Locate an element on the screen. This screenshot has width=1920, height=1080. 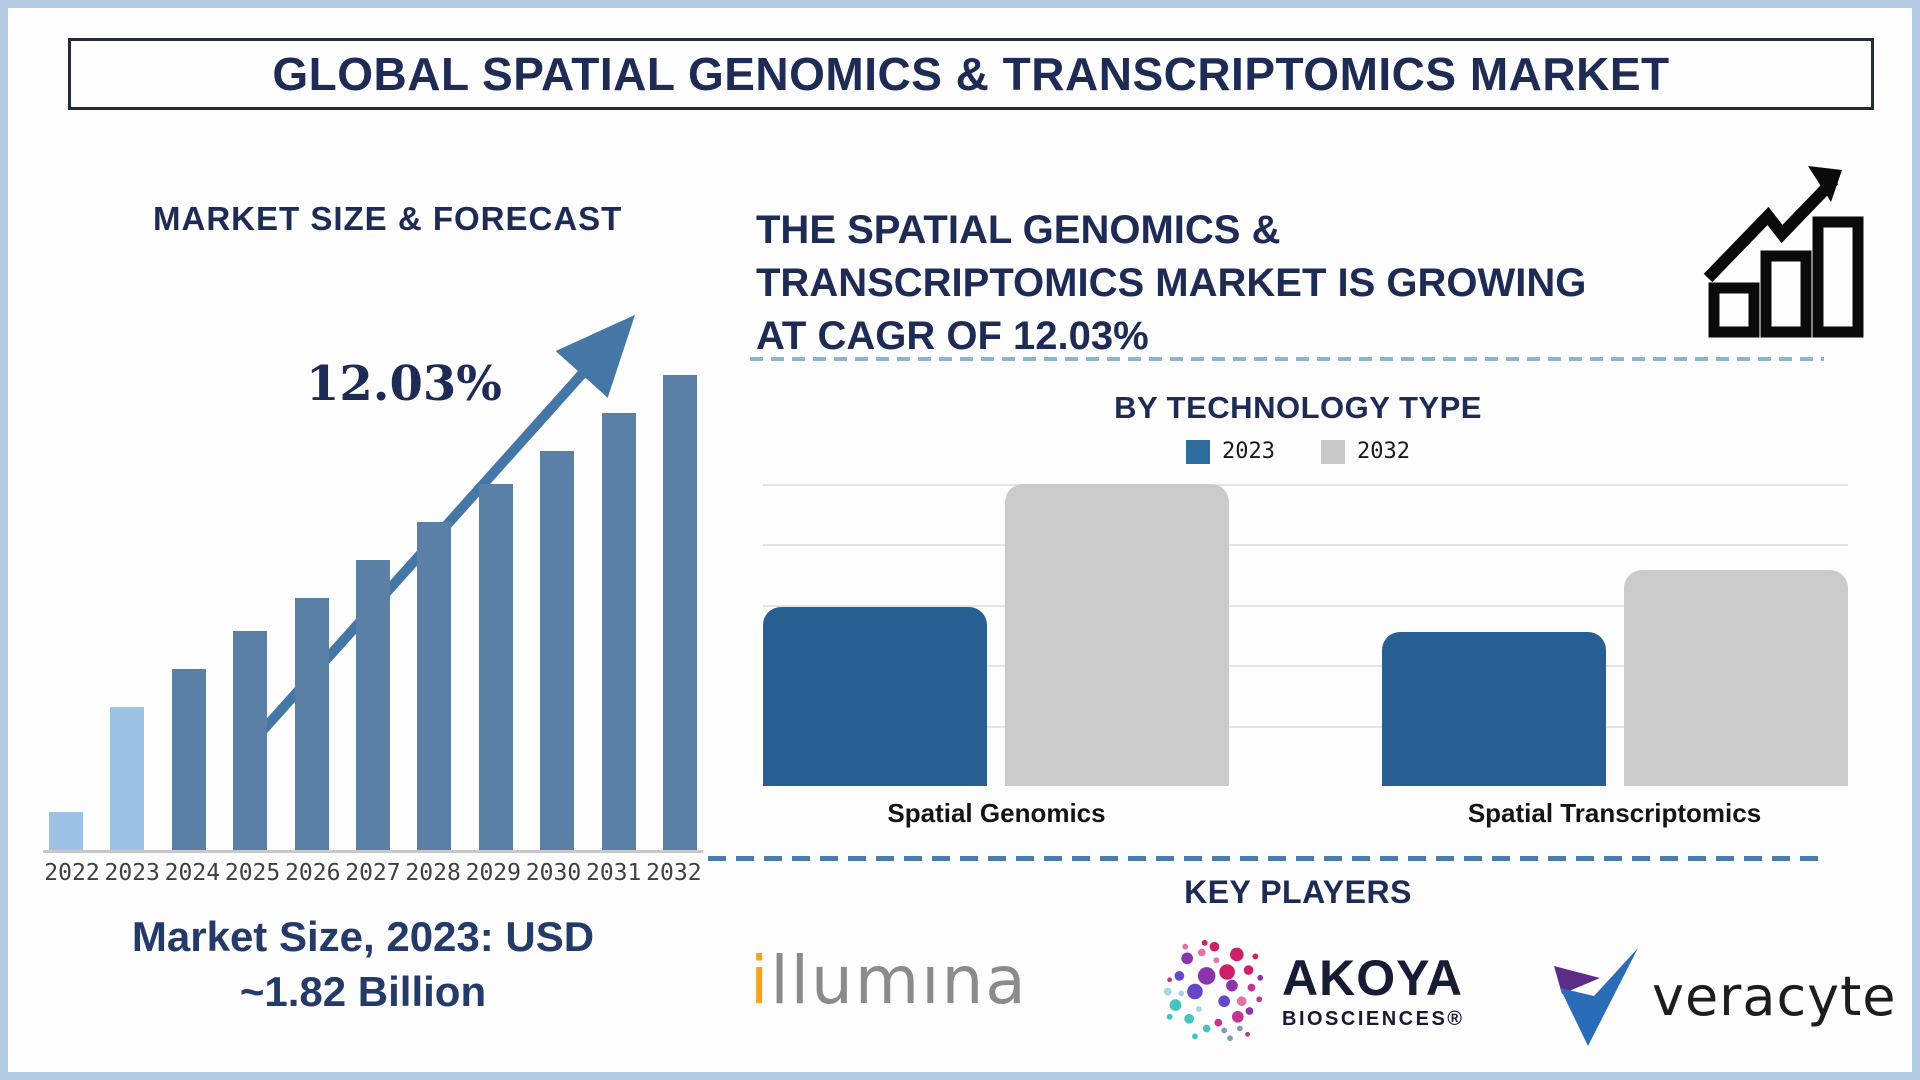
akoya-dot-sphere-icon is located at coordinates (1213, 990).